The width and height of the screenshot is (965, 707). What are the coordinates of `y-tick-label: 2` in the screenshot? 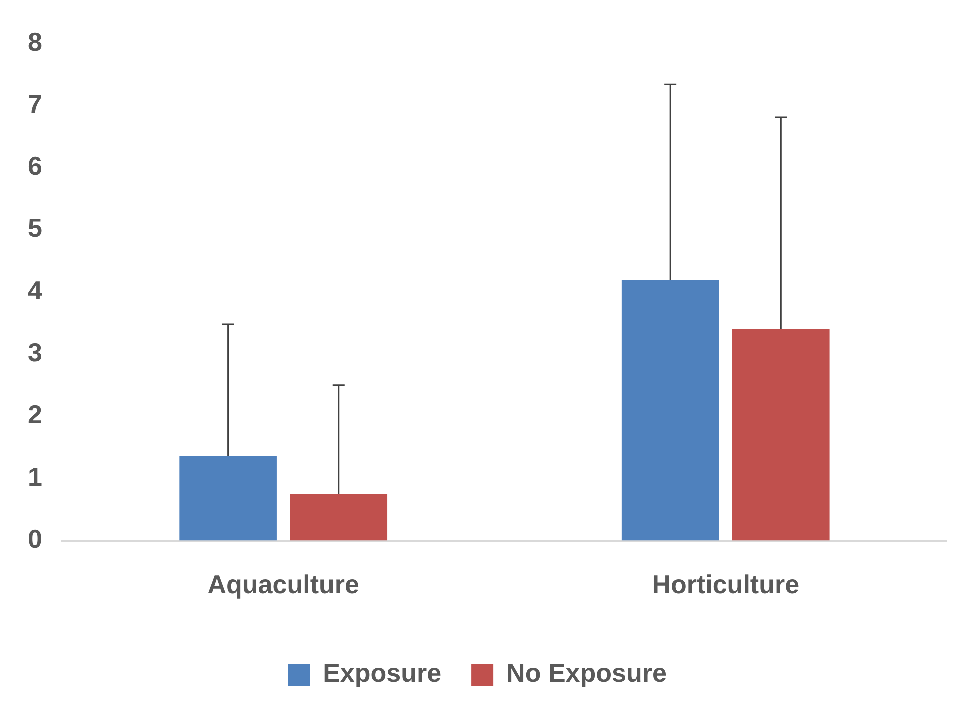 It's located at (35, 415).